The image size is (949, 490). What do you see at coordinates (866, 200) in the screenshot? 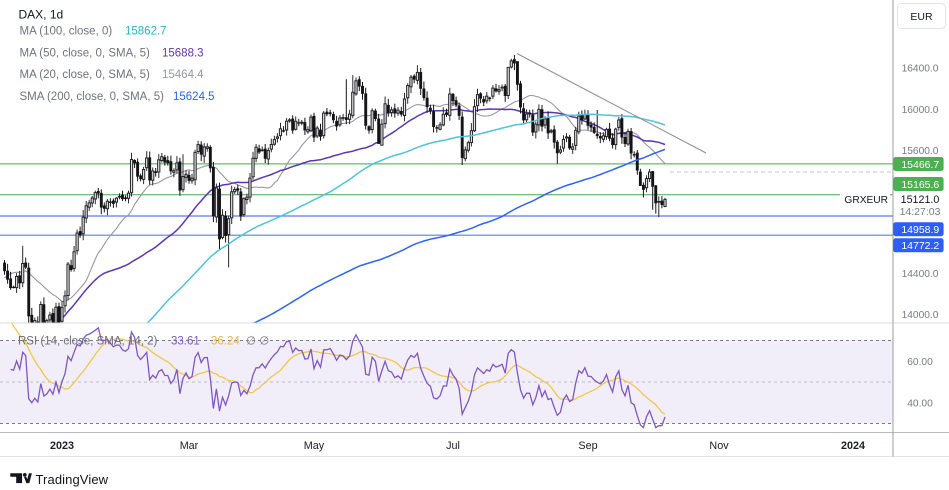
I see `svg-text: GRXEUR` at bounding box center [866, 200].